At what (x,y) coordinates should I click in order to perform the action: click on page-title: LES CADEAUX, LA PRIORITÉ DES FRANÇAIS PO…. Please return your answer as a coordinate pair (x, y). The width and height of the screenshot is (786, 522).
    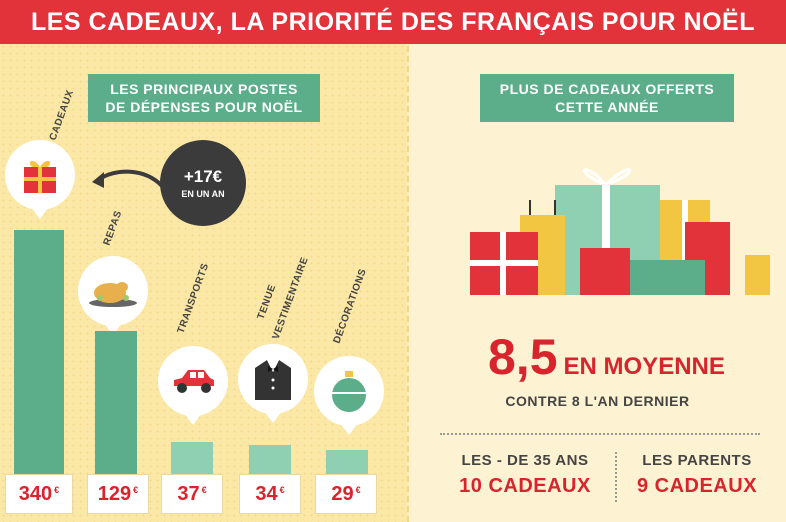
    Looking at the image, I should click on (393, 22).